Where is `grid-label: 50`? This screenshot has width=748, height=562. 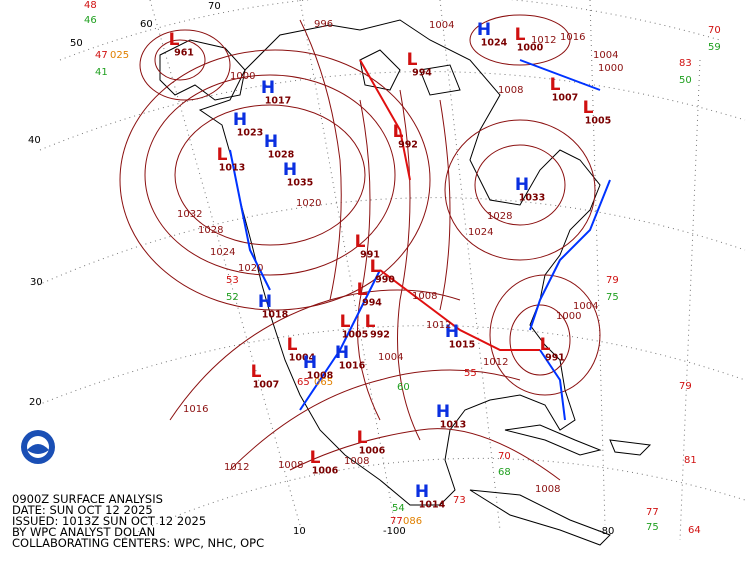 grid-label: 50 is located at coordinates (76, 43).